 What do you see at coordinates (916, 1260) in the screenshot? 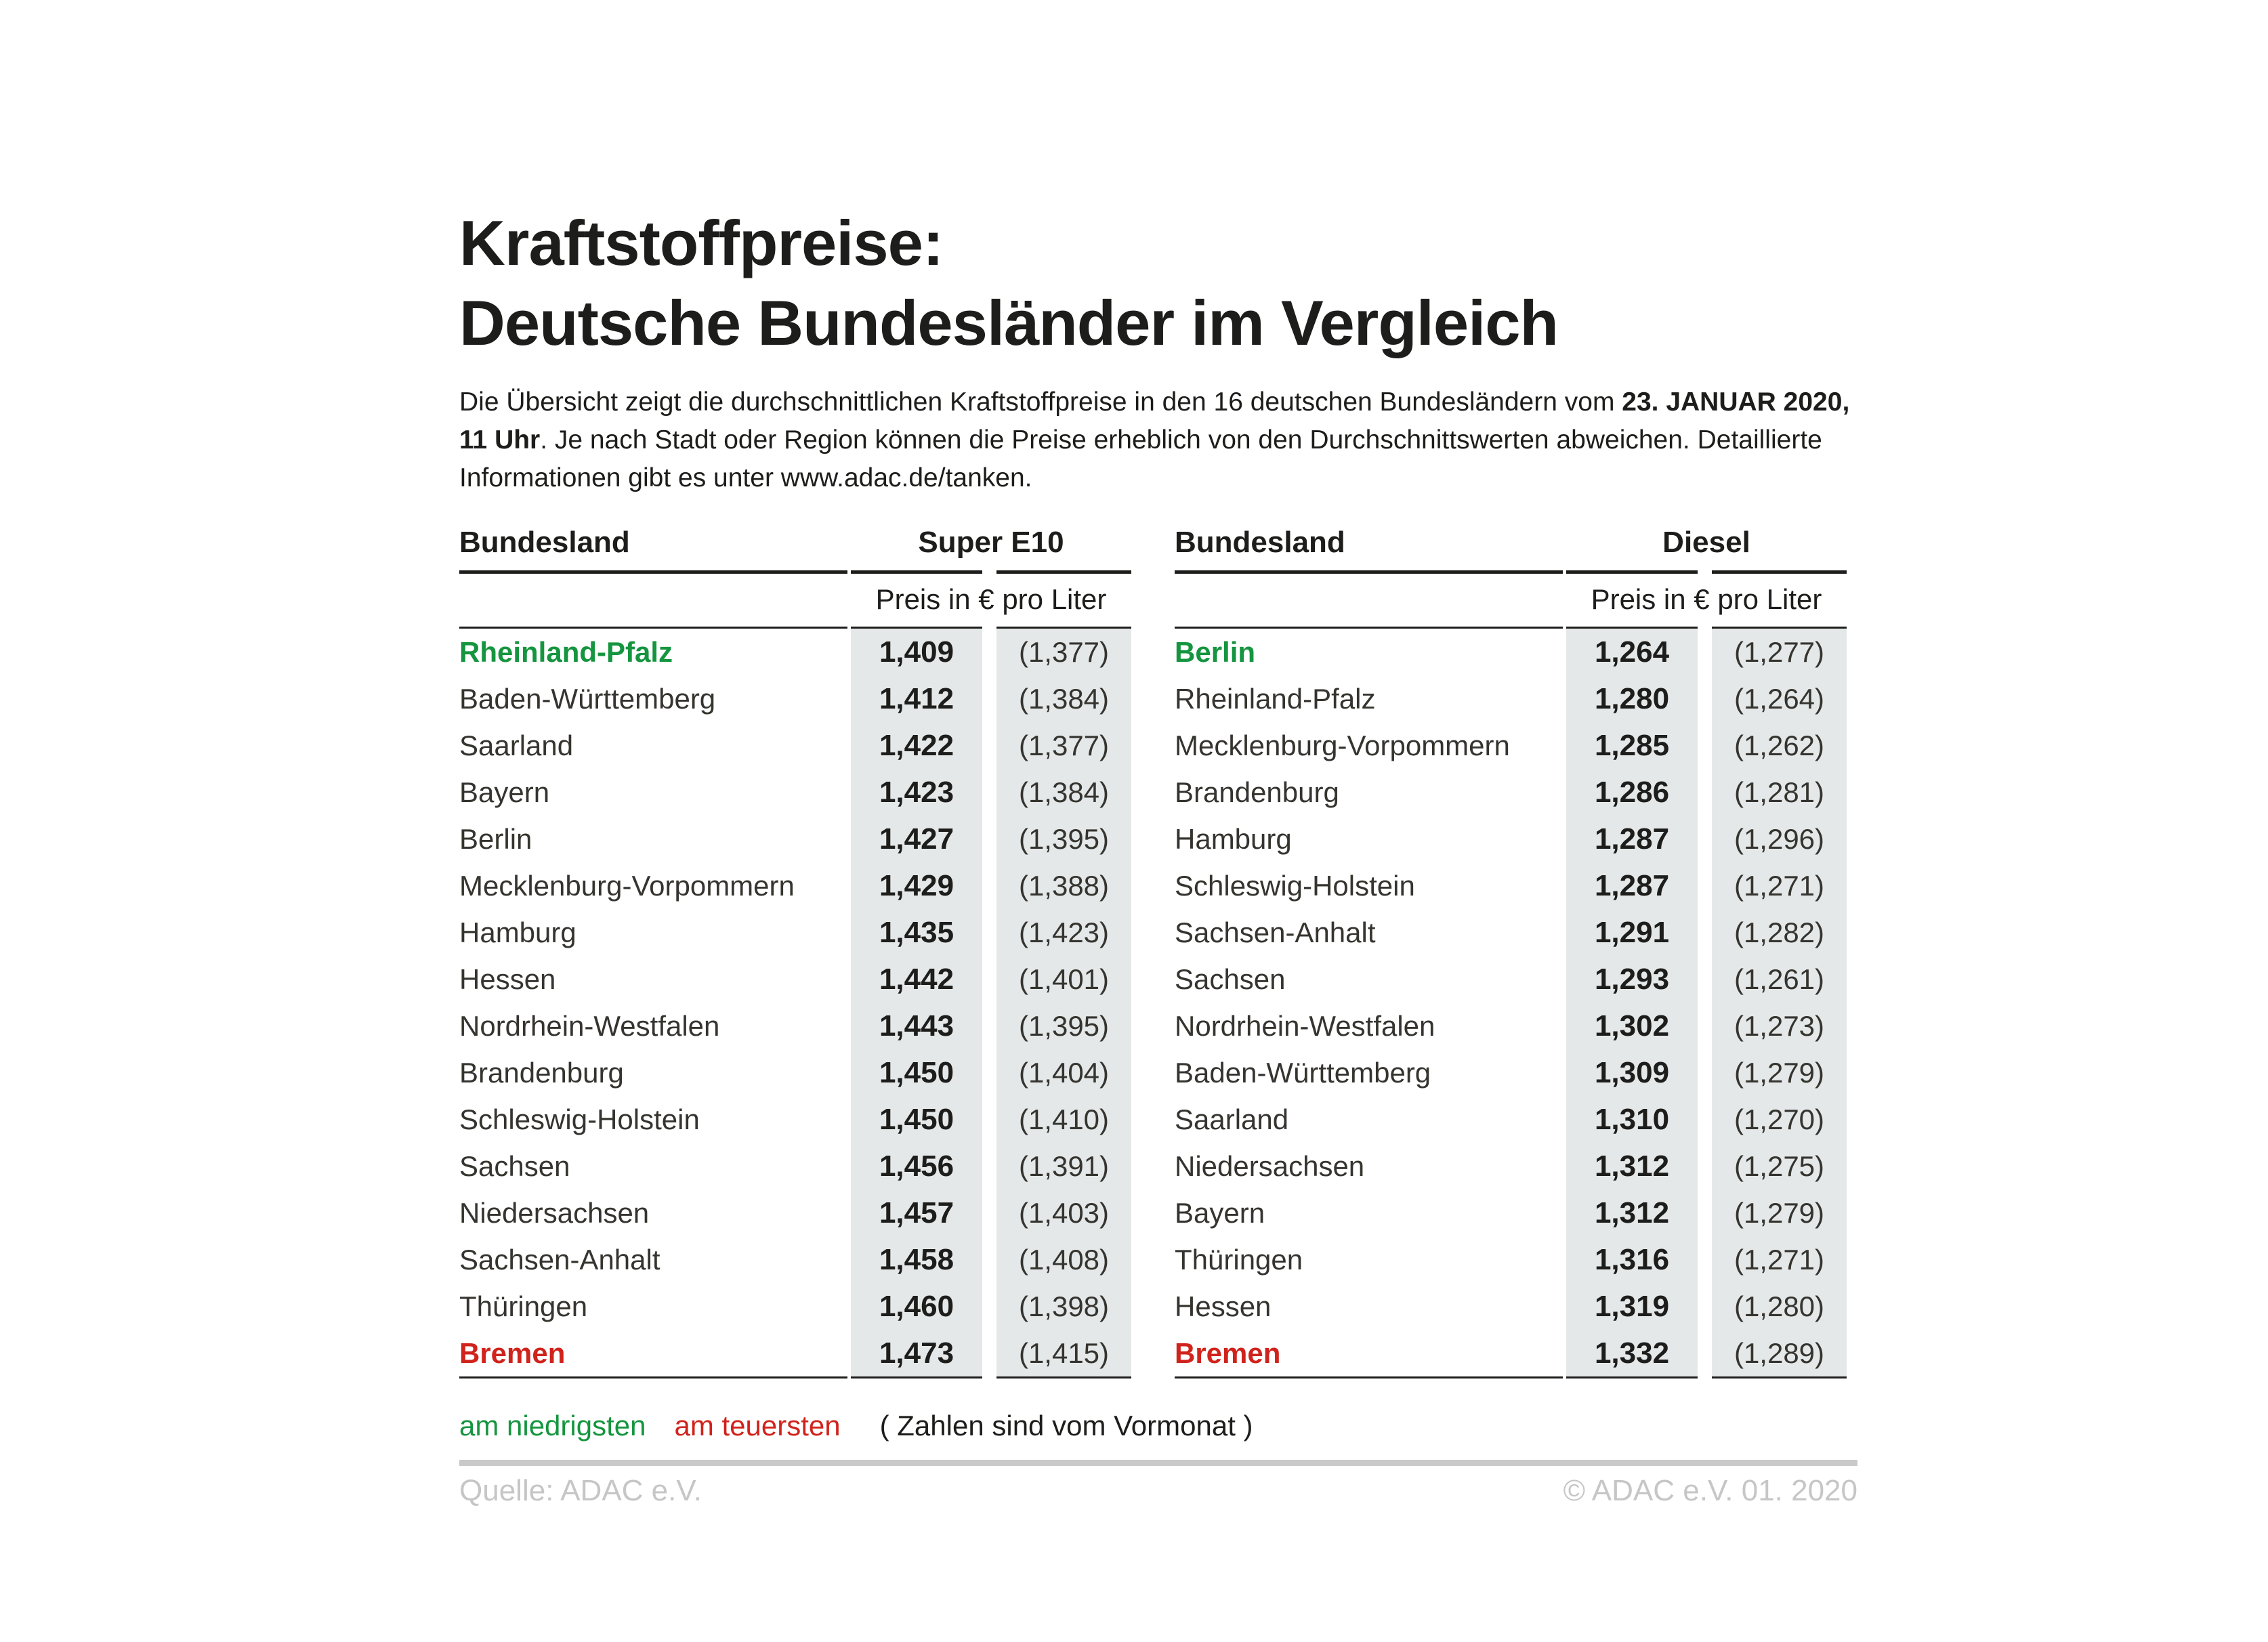
I see `row-price: 1,458` at bounding box center [916, 1260].